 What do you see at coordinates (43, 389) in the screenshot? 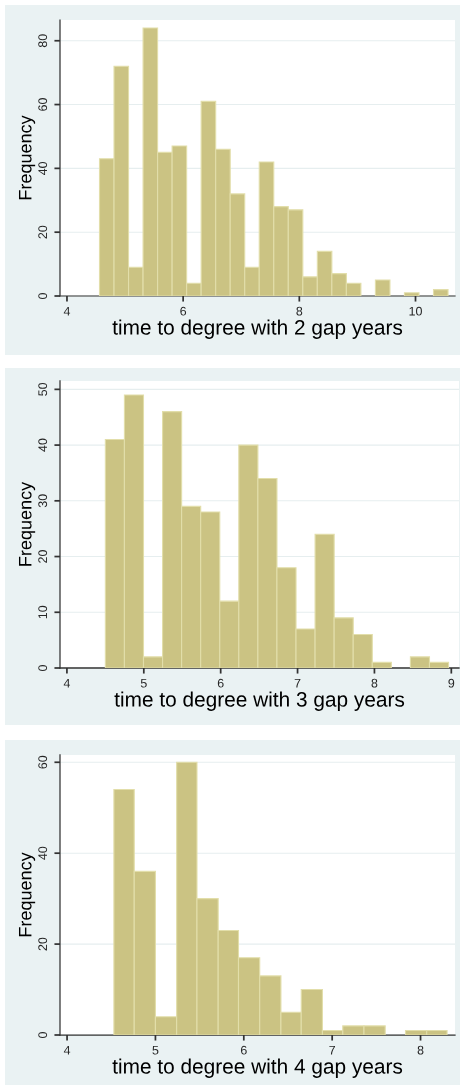
I see `y-tick-label: 50` at bounding box center [43, 389].